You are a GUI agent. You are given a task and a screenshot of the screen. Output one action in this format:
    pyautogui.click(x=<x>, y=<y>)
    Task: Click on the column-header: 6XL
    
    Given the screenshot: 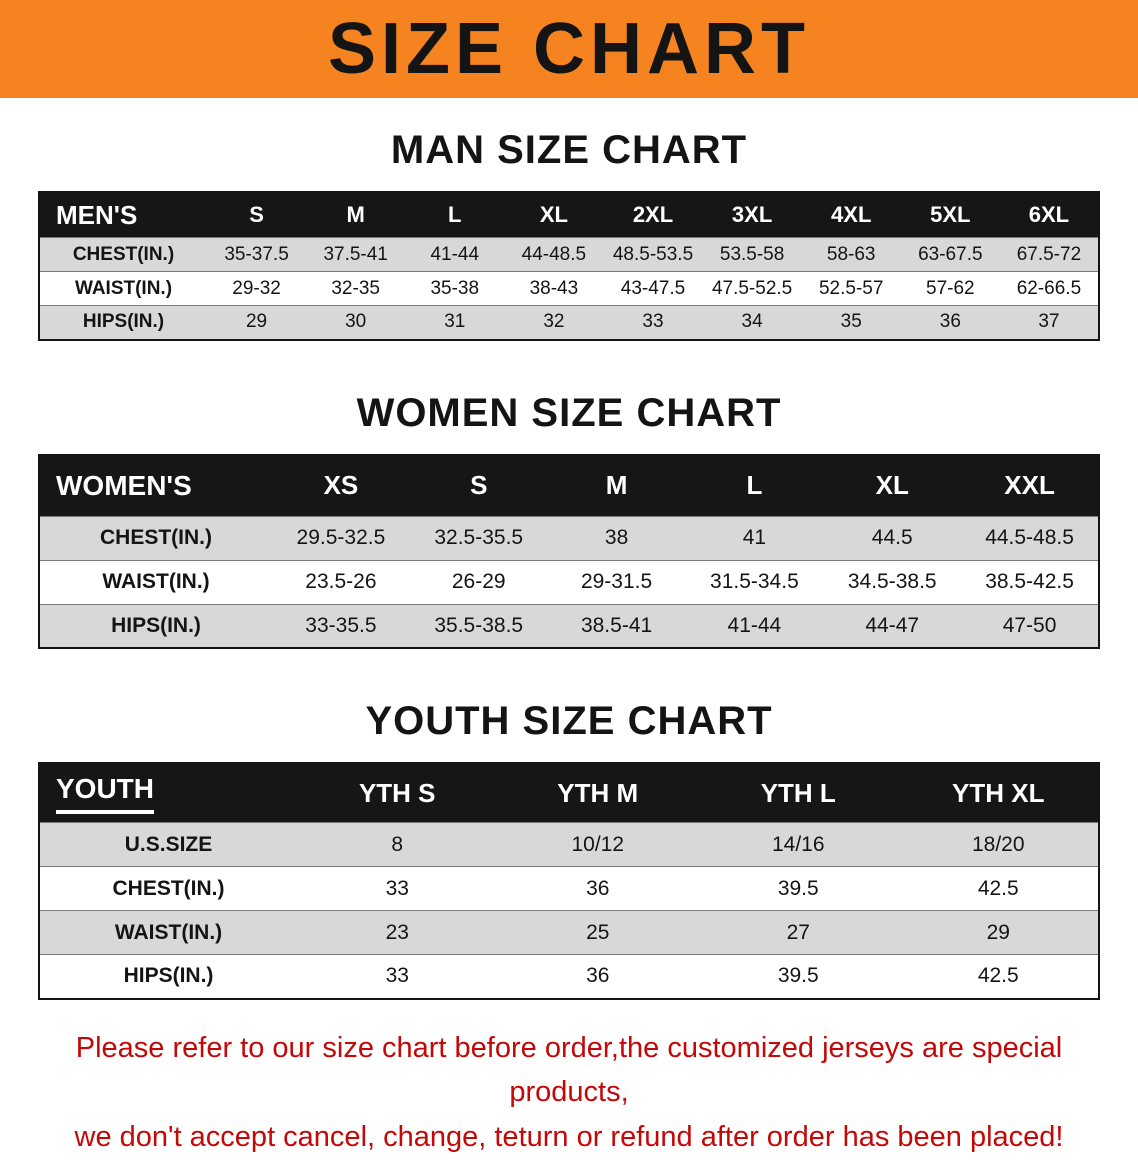 What is the action you would take?
    pyautogui.click(x=1049, y=215)
    